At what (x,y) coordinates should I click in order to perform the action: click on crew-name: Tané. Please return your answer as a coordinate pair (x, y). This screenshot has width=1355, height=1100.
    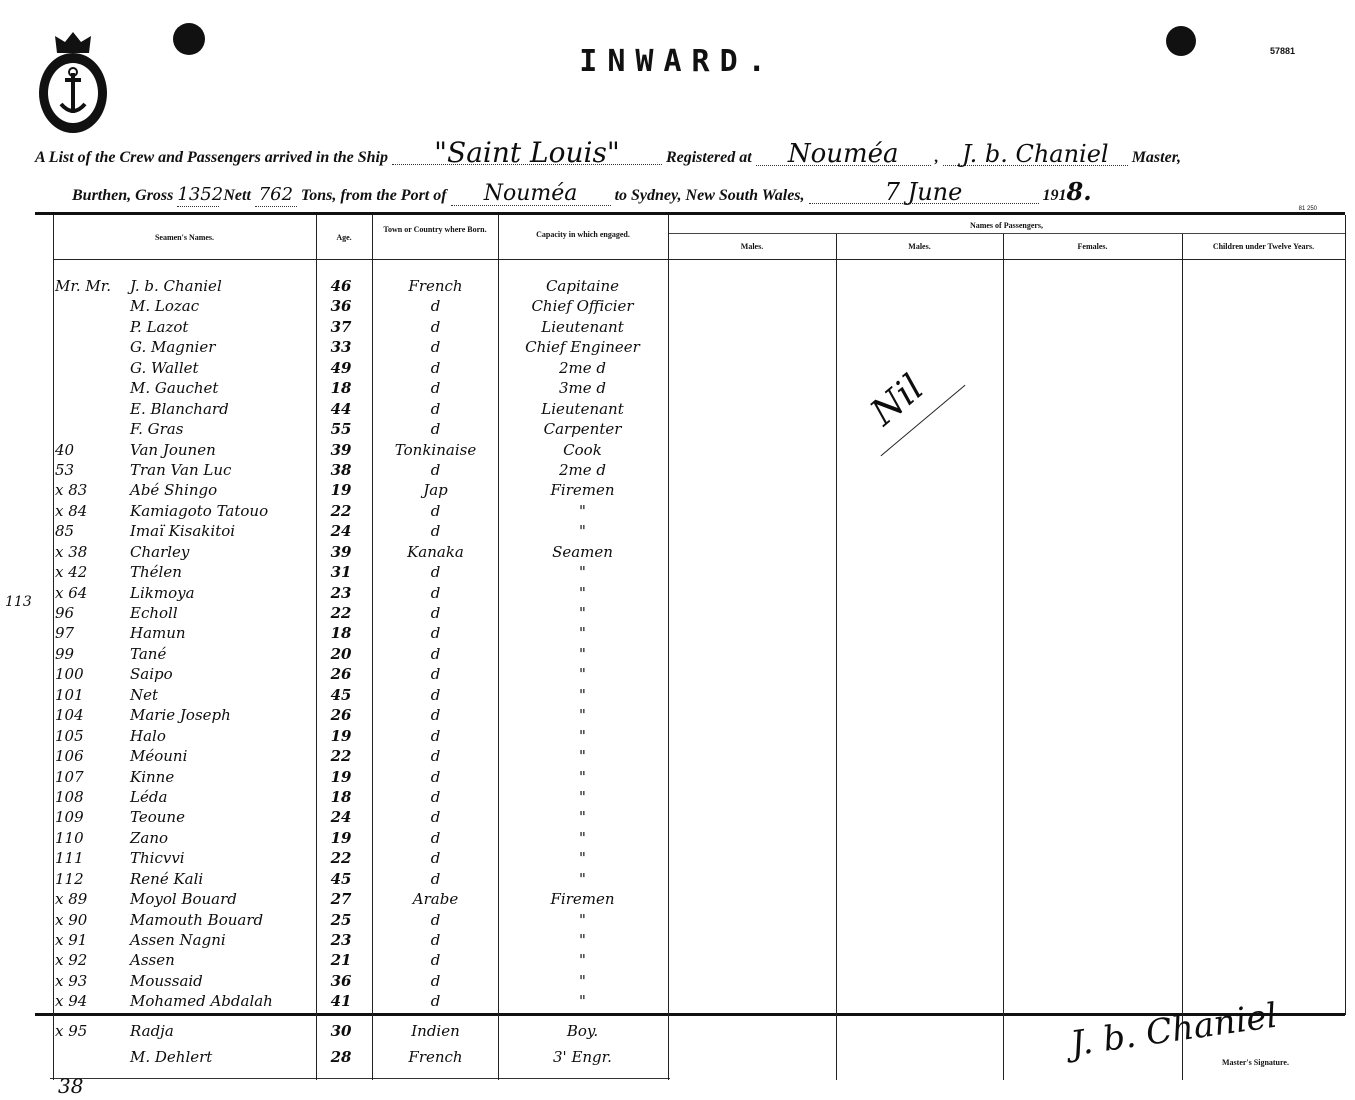
    Looking at the image, I should click on (148, 653).